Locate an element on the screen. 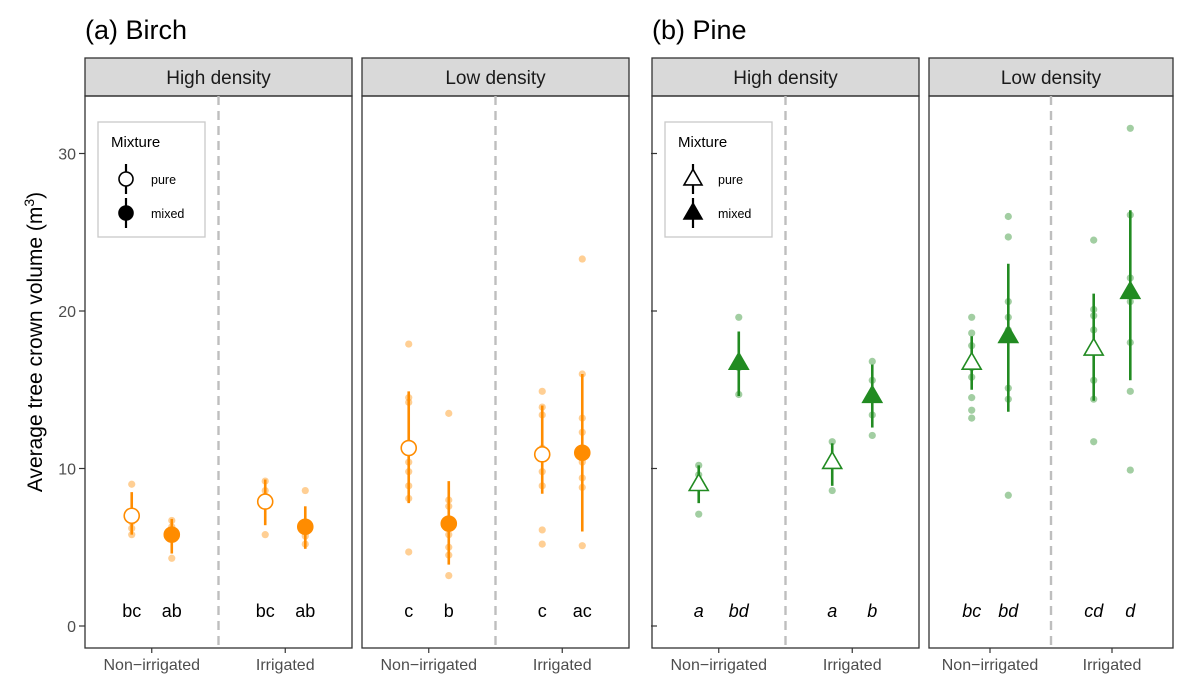 The image size is (1185, 677). significance-letter: a is located at coordinates (832, 611).